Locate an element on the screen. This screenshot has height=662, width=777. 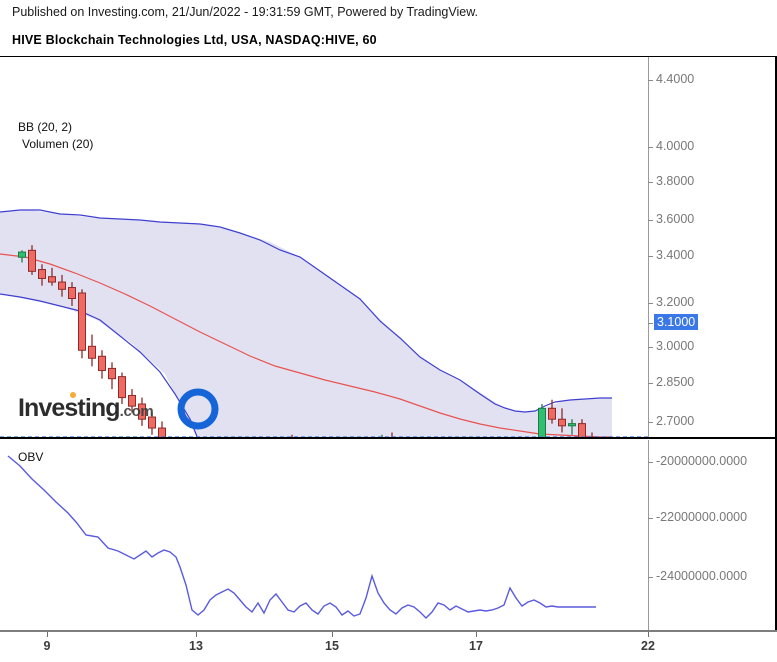
x-tick-label: 15 is located at coordinates (332, 646).